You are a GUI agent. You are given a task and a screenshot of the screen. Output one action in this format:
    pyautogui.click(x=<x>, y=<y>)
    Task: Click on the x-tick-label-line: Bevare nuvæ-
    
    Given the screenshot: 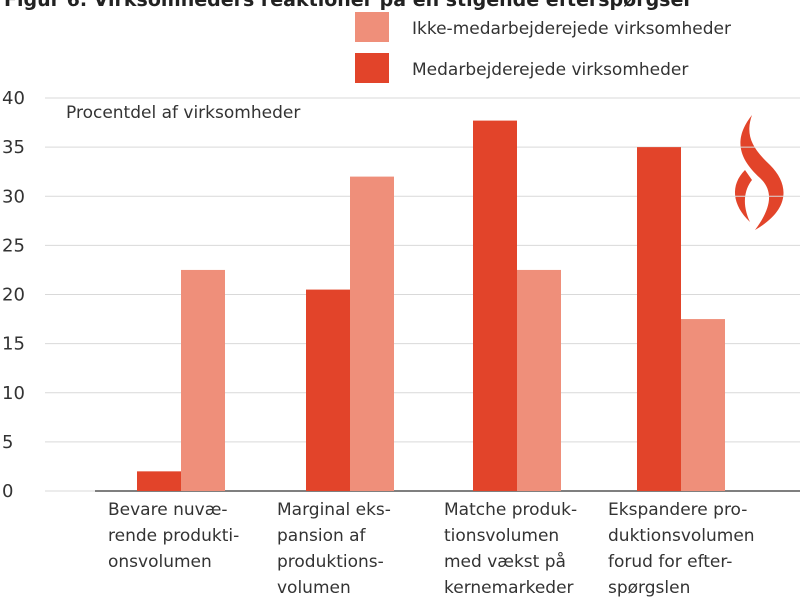 What is the action you would take?
    pyautogui.click(x=168, y=510)
    